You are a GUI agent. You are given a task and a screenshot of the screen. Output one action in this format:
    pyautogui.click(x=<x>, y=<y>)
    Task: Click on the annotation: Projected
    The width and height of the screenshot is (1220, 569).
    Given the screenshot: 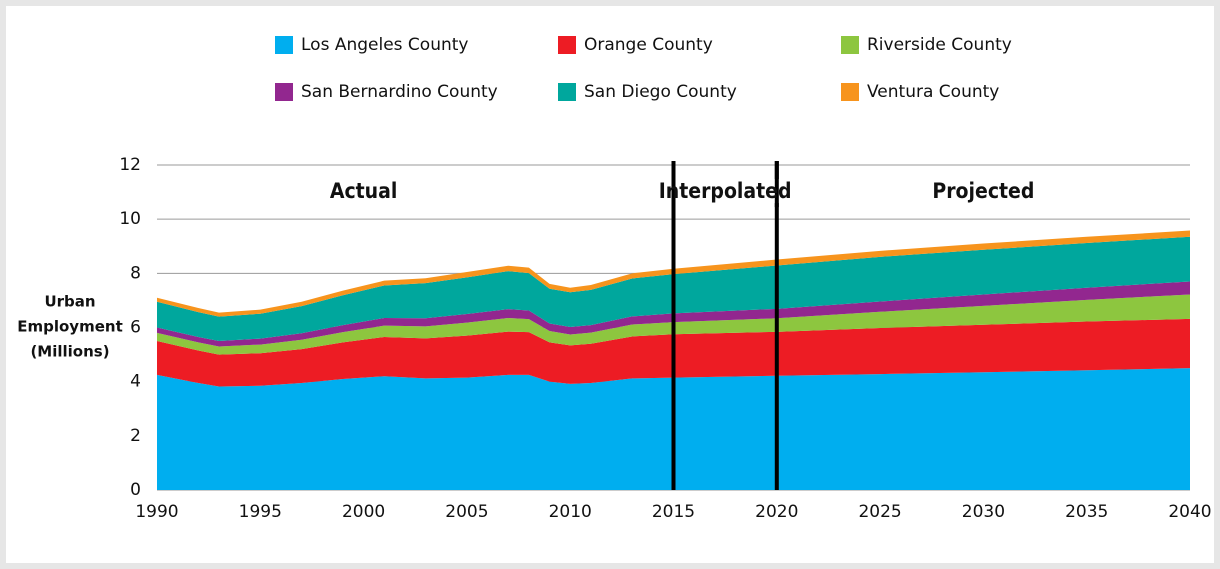 What is the action you would take?
    pyautogui.click(x=983, y=191)
    